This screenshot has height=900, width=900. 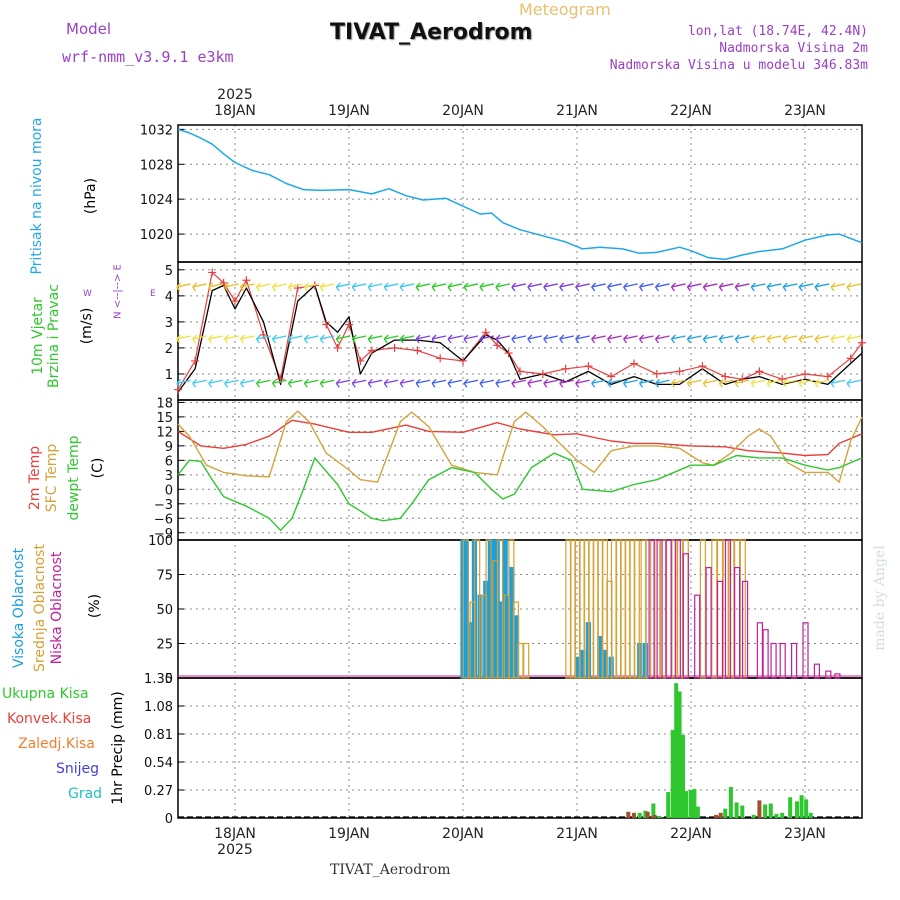 I want to click on elevation: Nadmorska Visina 2m, so click(x=793, y=48).